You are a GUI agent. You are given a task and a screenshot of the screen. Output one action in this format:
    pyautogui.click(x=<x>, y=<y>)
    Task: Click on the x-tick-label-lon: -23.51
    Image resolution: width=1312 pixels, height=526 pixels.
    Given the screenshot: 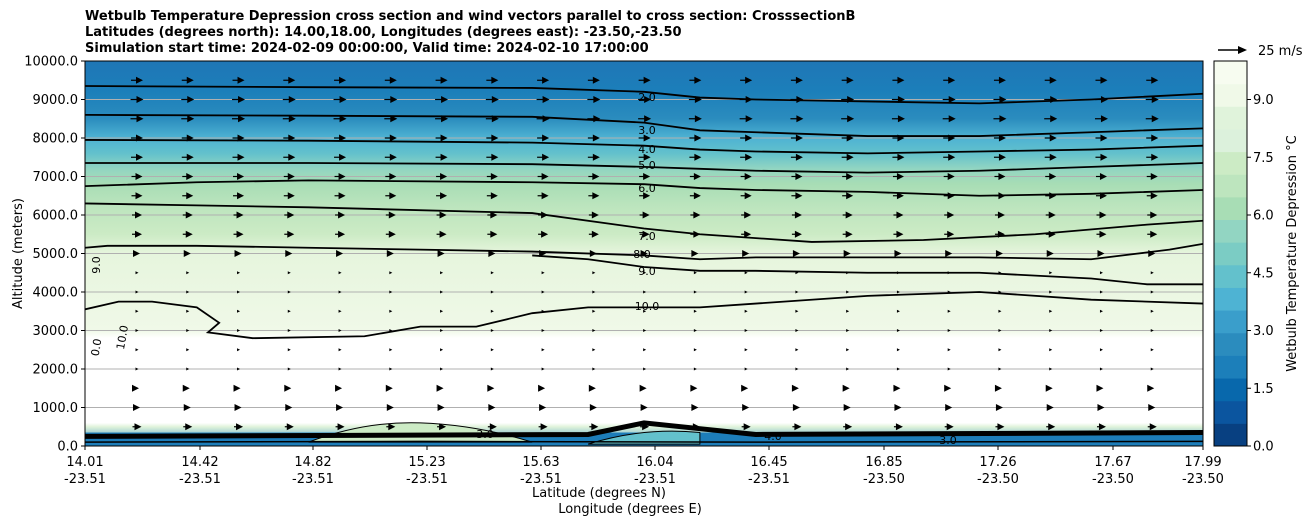 What is the action you would take?
    pyautogui.click(x=427, y=479)
    